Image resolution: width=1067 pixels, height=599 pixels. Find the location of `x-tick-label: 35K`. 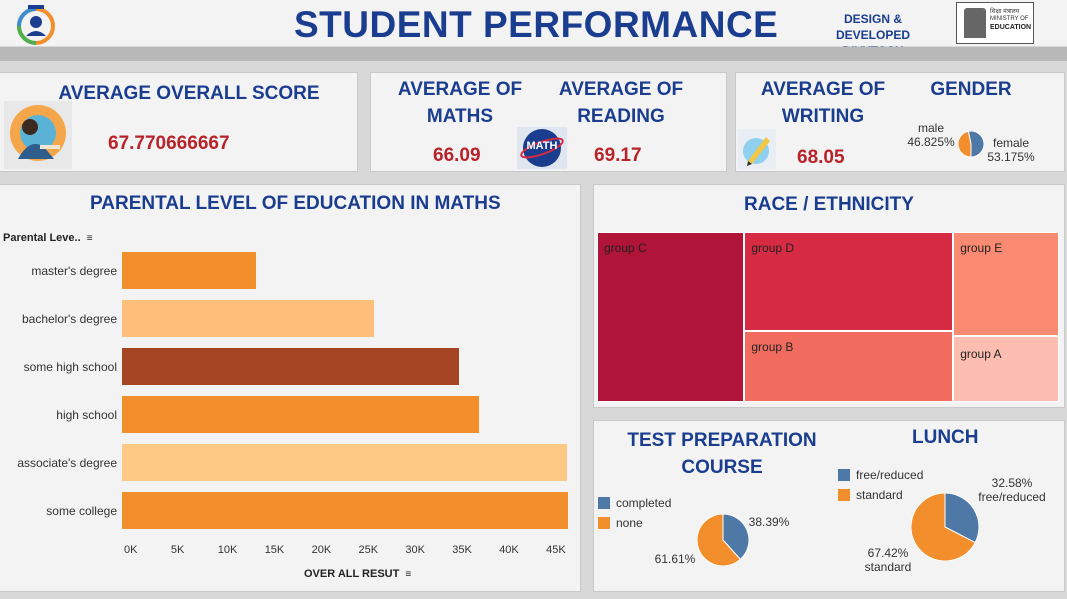

x-tick-label: 35K is located at coordinates (462, 550).